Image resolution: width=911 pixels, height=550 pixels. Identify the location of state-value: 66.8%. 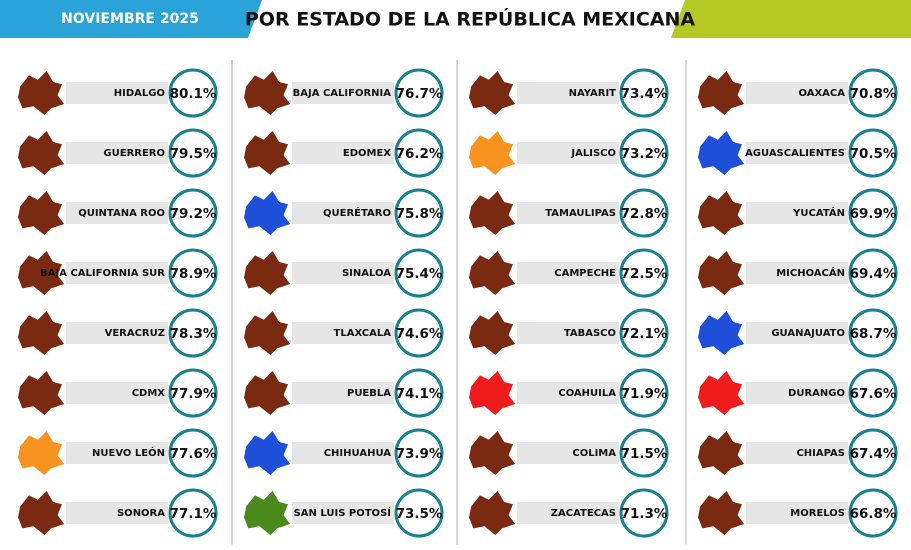
(873, 514).